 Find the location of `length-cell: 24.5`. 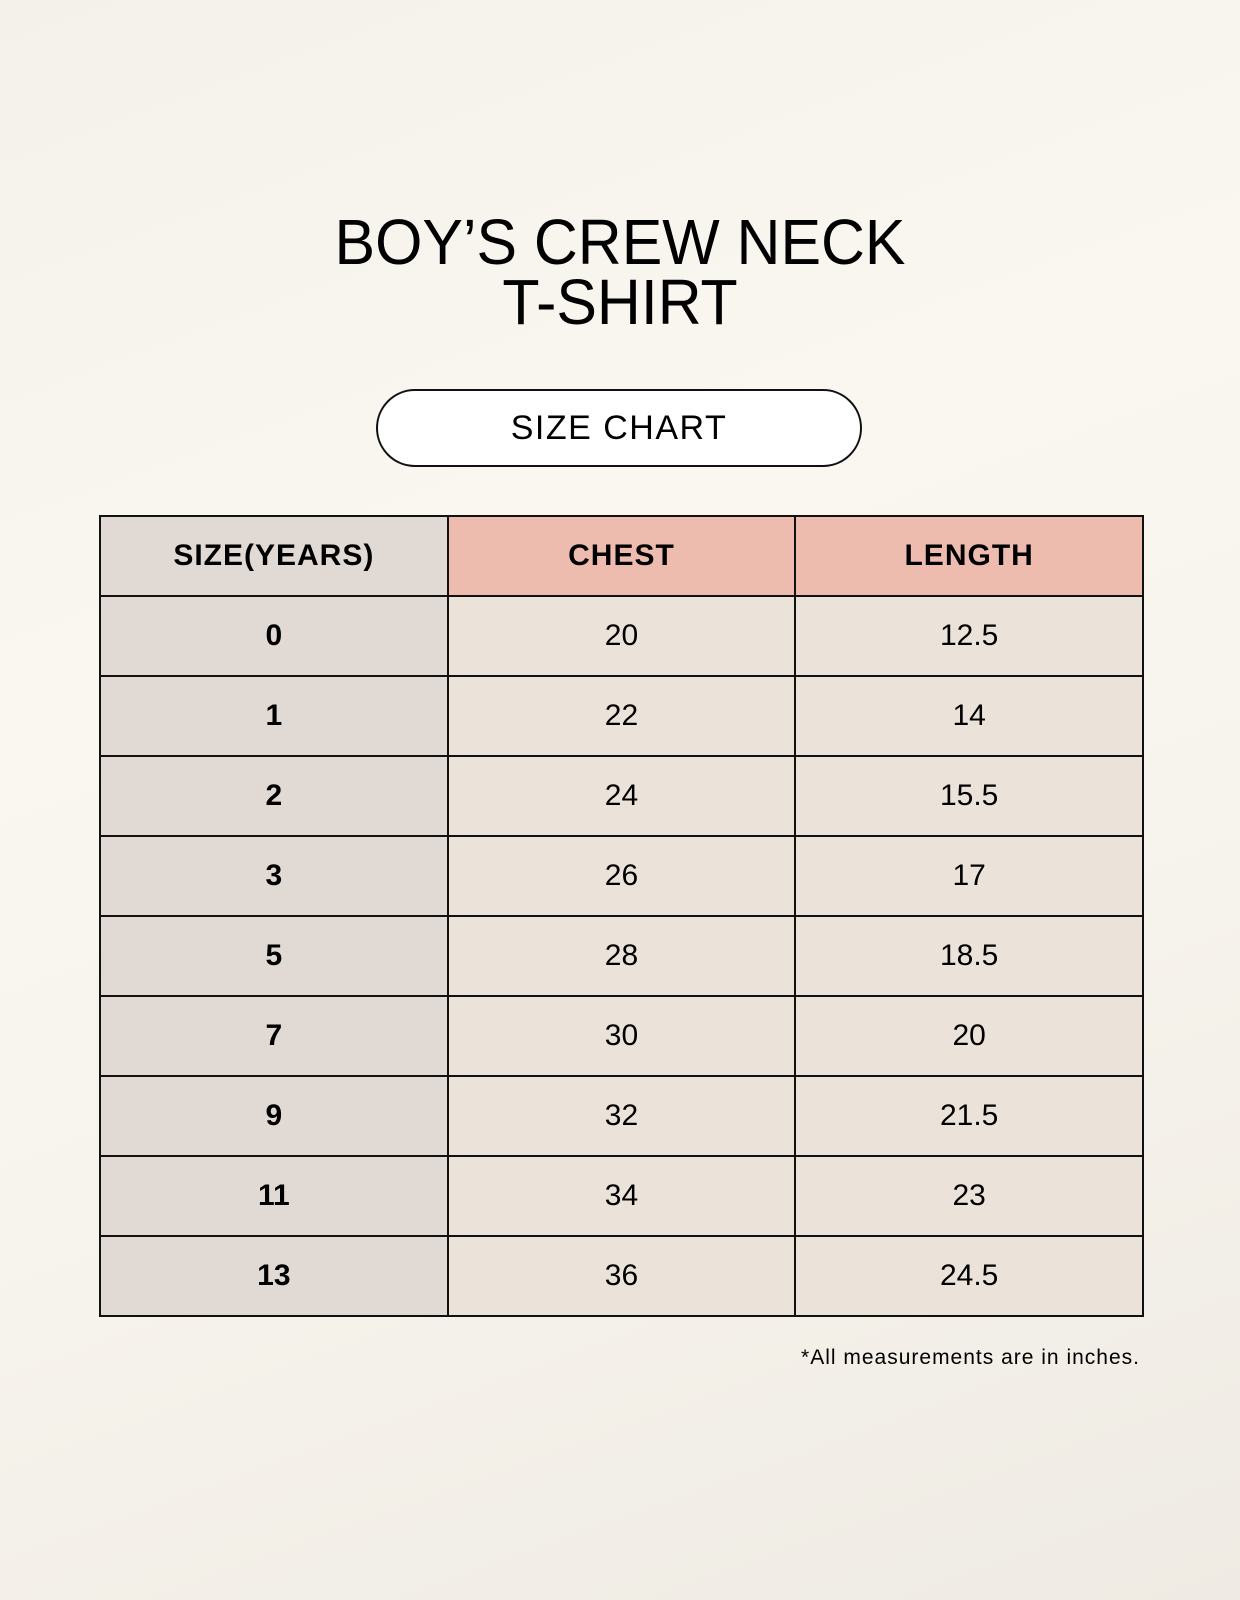

length-cell: 24.5 is located at coordinates (969, 1276).